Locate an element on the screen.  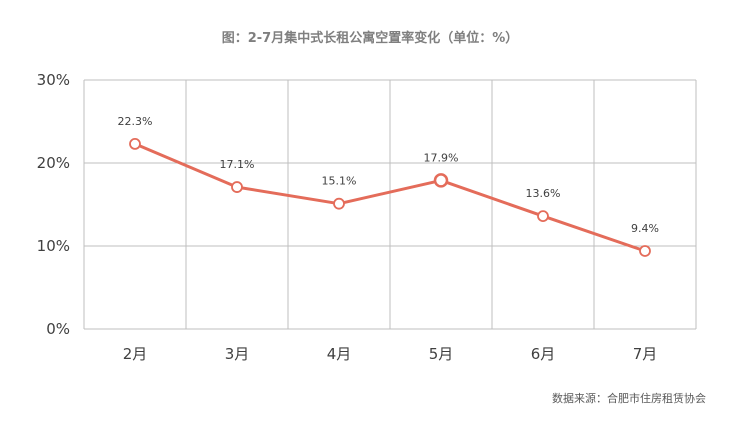
y-tick-label: 20% is located at coordinates (53, 163).